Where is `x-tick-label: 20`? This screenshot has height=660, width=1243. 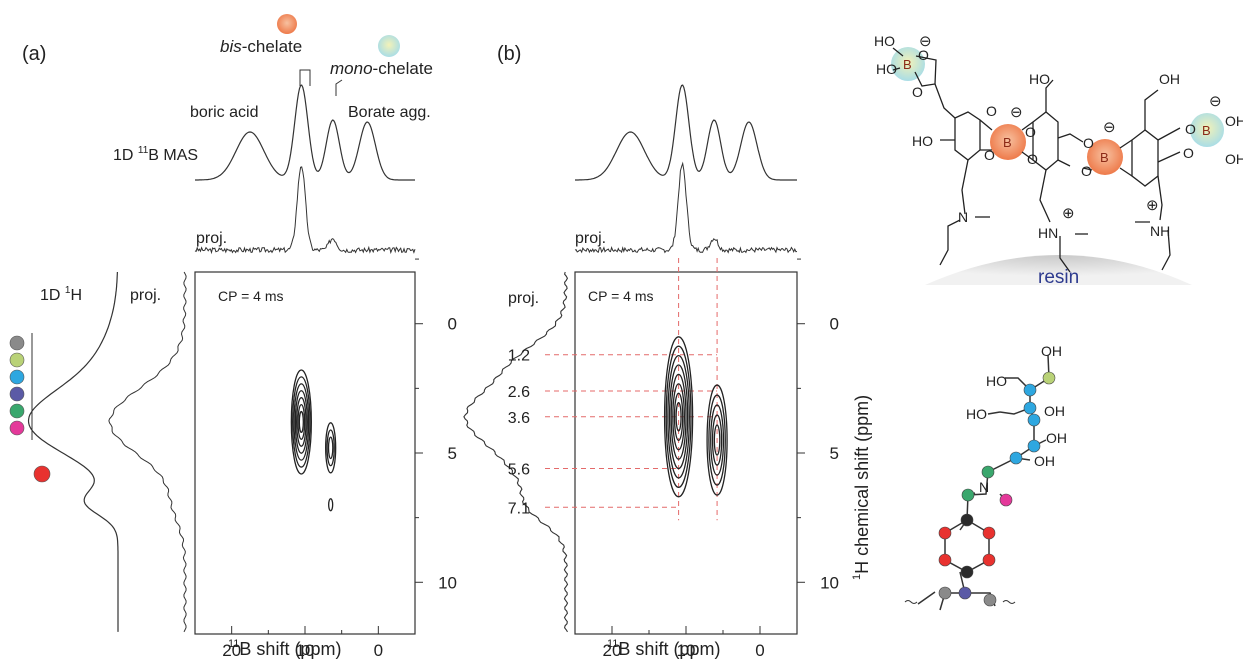 x-tick-label: 20 is located at coordinates (231, 650).